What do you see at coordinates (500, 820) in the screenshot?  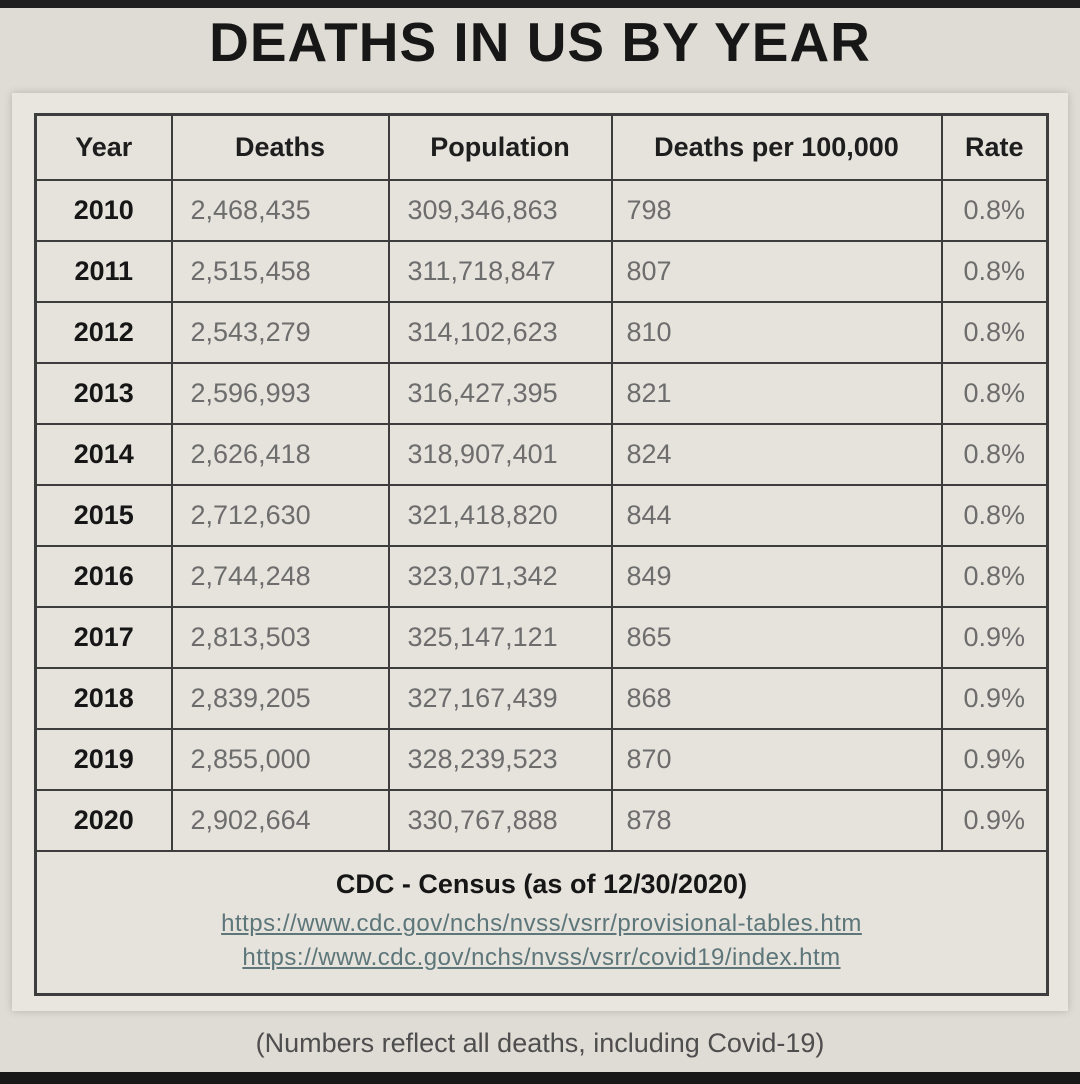 I see `cell-population: 330,767,888` at bounding box center [500, 820].